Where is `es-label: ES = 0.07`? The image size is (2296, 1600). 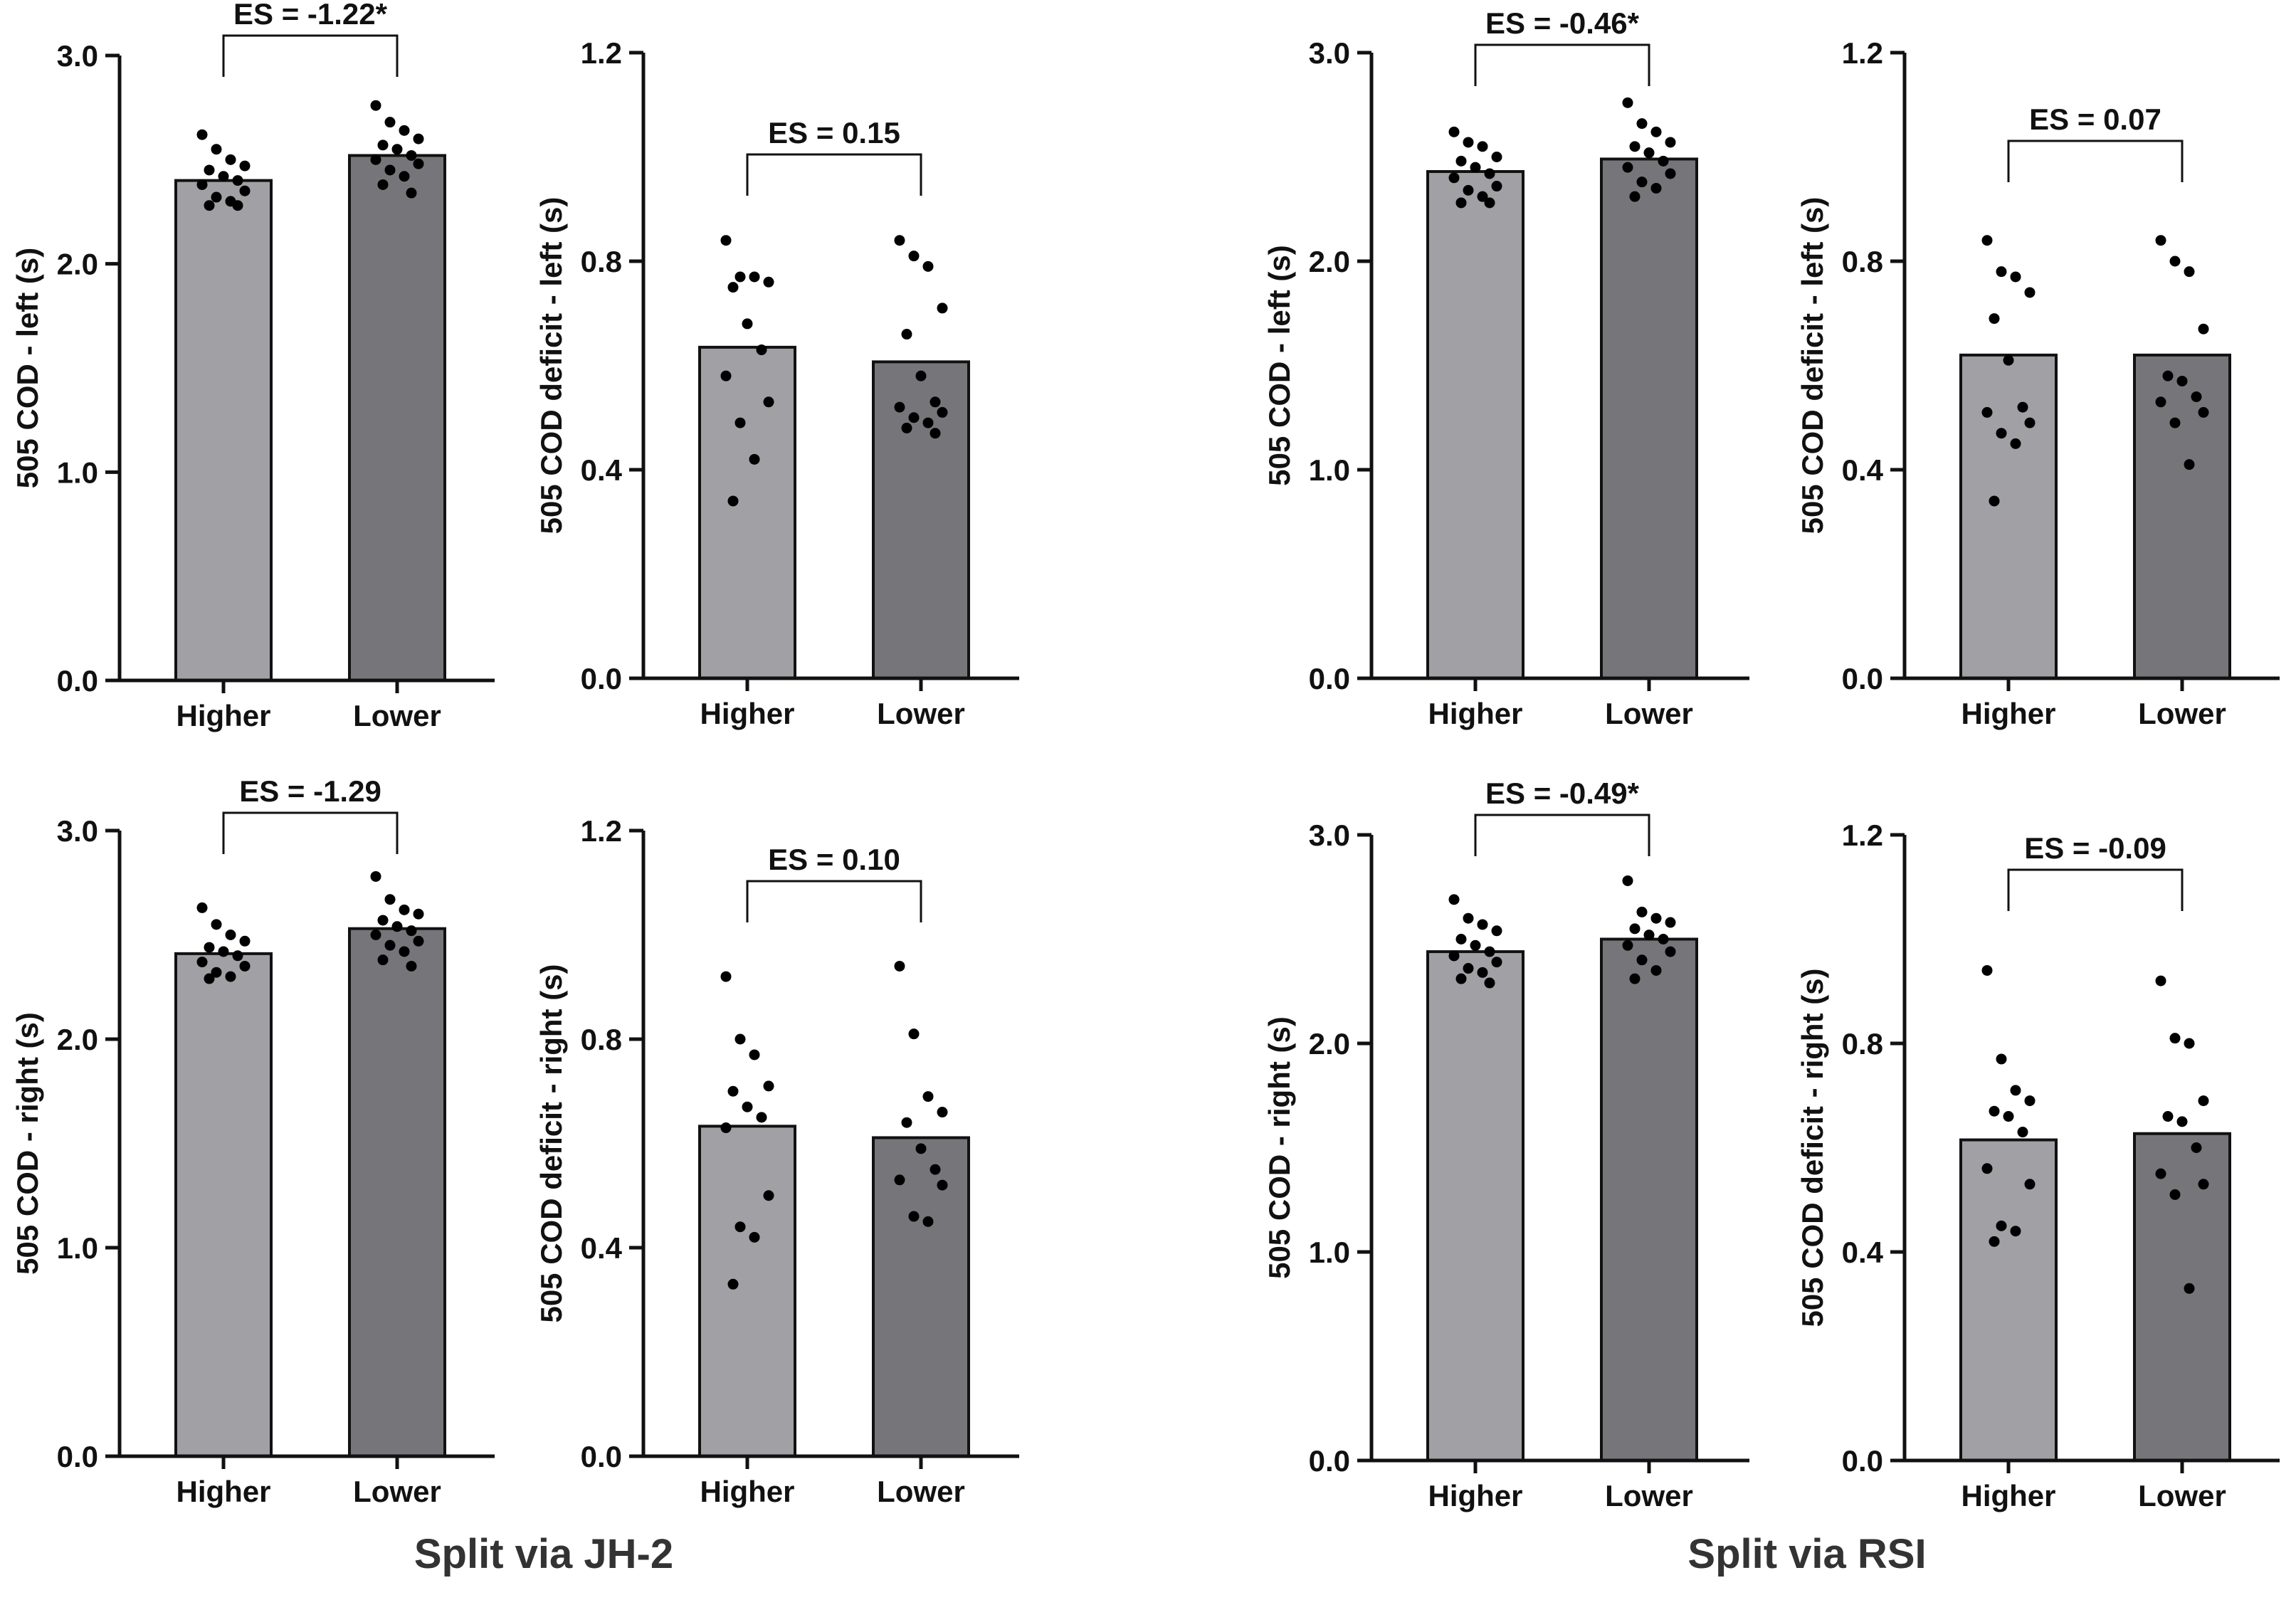
es-label: ES = 0.07 is located at coordinates (2095, 119).